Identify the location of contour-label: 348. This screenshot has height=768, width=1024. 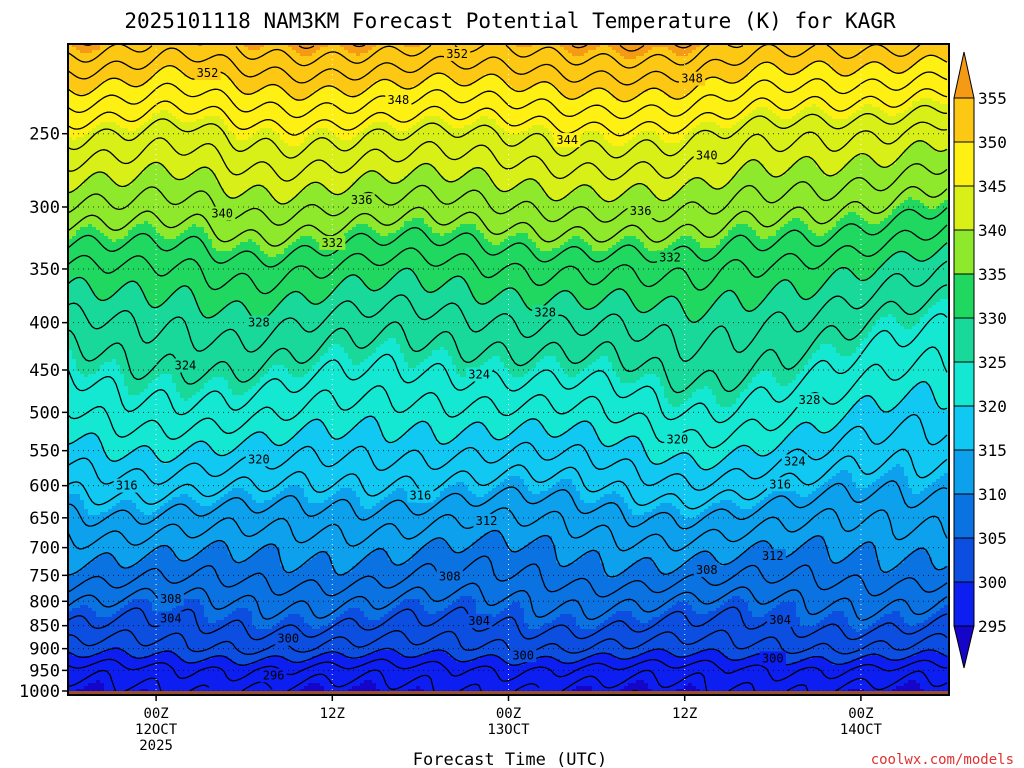
(399, 100).